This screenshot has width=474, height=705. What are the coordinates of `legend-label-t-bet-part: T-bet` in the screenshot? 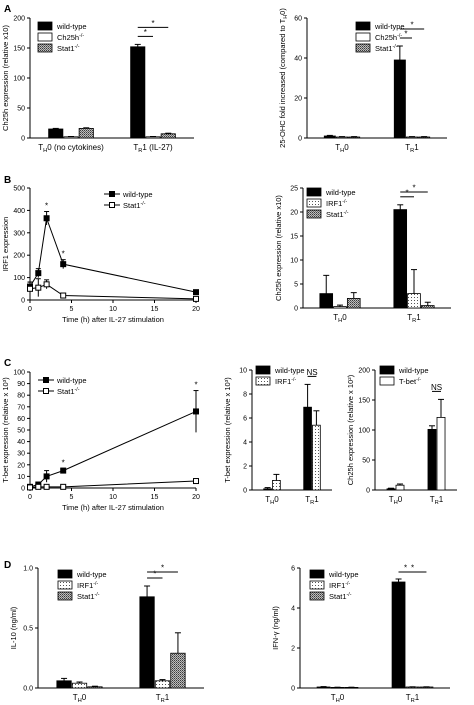 It's located at (408, 381).